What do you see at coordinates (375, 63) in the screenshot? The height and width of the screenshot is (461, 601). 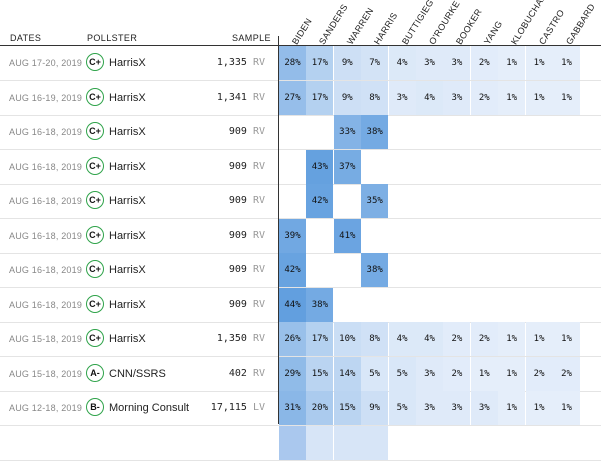 I see `result-cell: 7%` at bounding box center [375, 63].